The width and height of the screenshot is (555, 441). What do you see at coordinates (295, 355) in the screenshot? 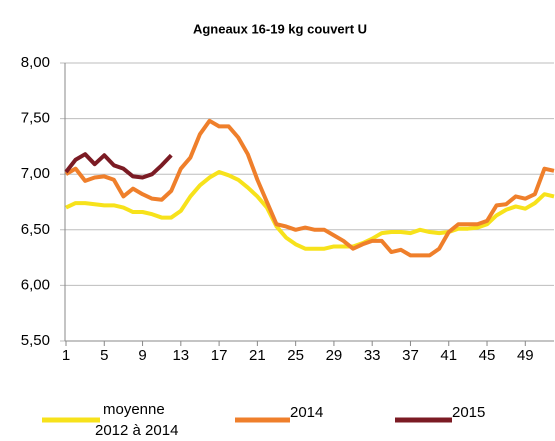
I see `x-tick-label: 25` at bounding box center [295, 355].